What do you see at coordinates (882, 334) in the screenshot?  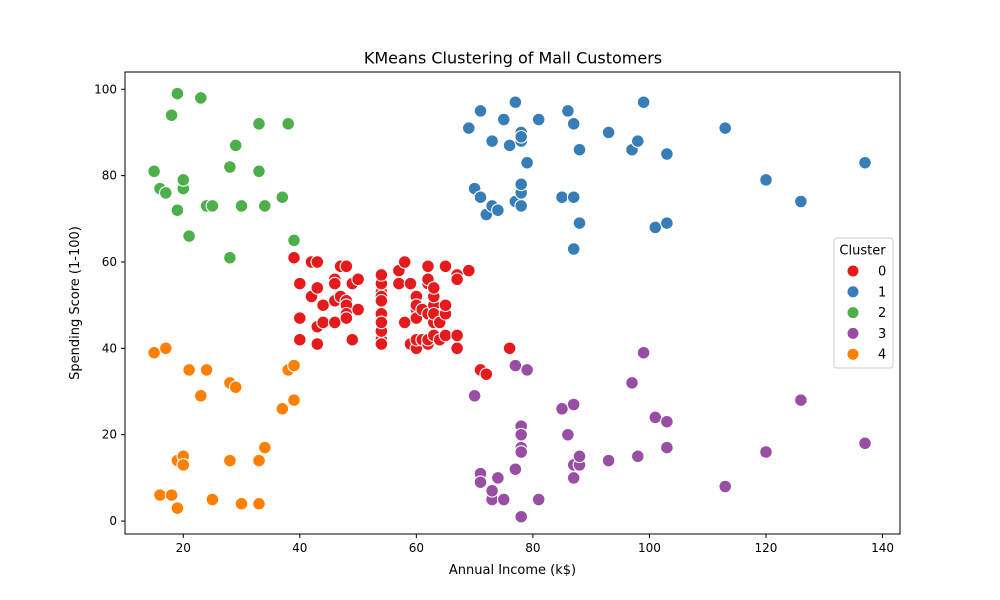 I see `legend-label-3: 3` at bounding box center [882, 334].